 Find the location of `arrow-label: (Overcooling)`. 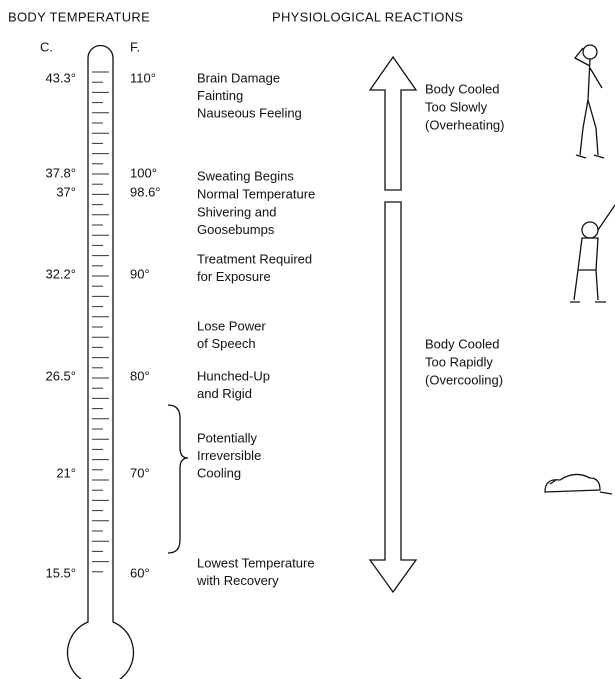

arrow-label: (Overcooling) is located at coordinates (464, 379).